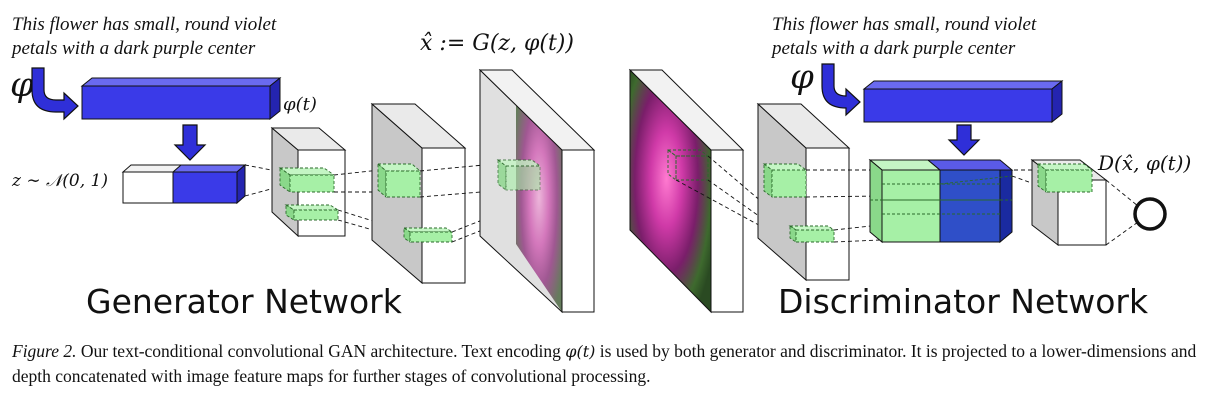 Image resolution: width=1217 pixels, height=406 pixels. Describe the element at coordinates (190, 142) in the screenshot. I see `generator-down-arrow` at that location.